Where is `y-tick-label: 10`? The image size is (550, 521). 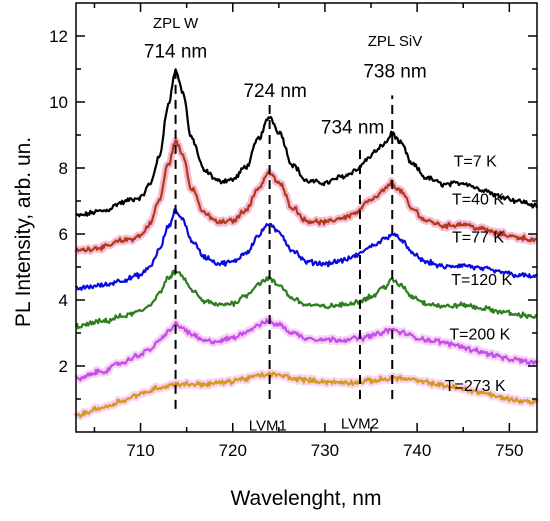
y-tick-label: 10 is located at coordinates (58, 102).